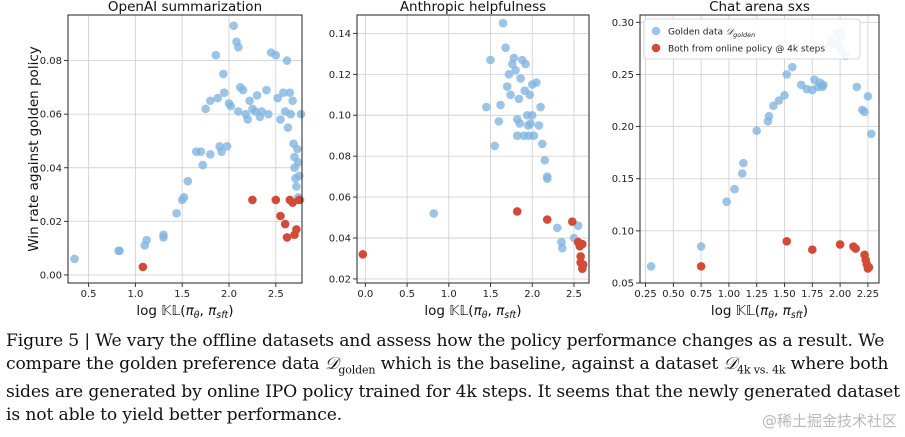 Image resolution: width=905 pixels, height=437 pixels. I want to click on caption-part-2: which is the baseline, against a dataset, so click(549, 363).